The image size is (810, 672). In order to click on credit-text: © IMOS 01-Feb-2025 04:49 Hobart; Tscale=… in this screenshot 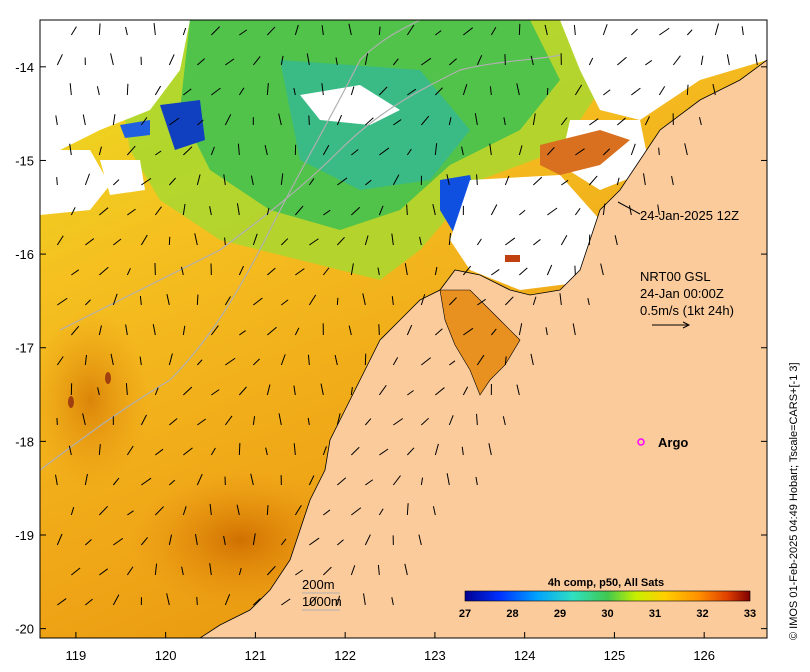, I will do `click(794, 501)`.